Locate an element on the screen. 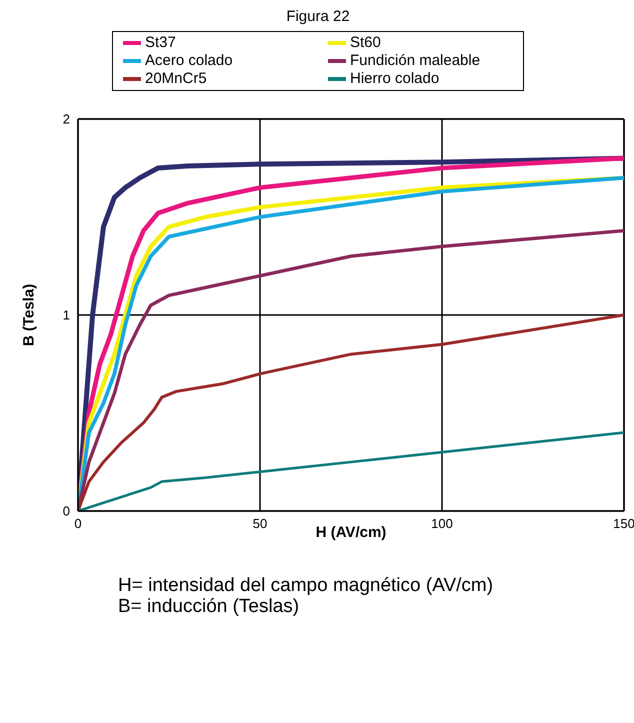 The height and width of the screenshot is (723, 634). x-axis-title: H (AV/cm) is located at coordinates (351, 532).